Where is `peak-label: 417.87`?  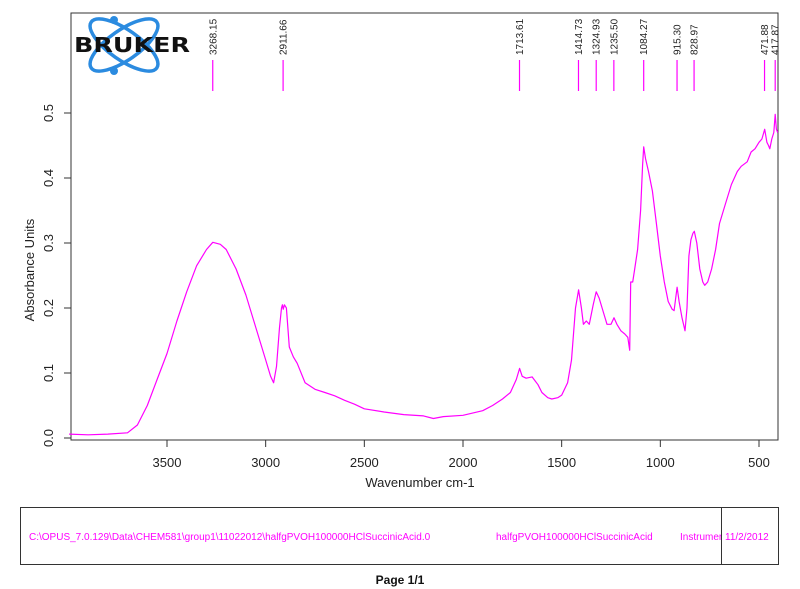
peak-label: 417.87 is located at coordinates (776, 39).